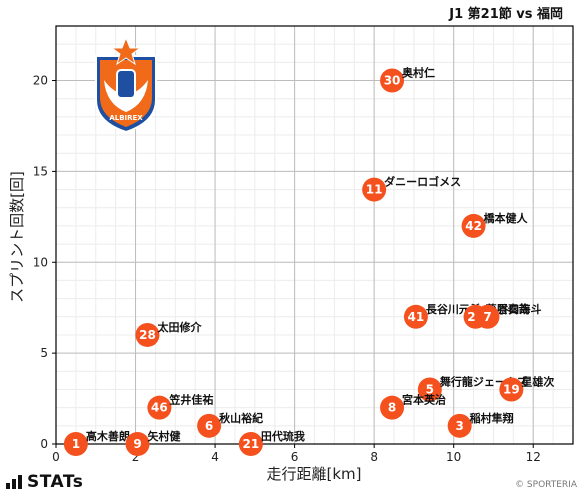 This screenshot has width=583, height=496. I want to click on point-number-label: 6, so click(209, 426).